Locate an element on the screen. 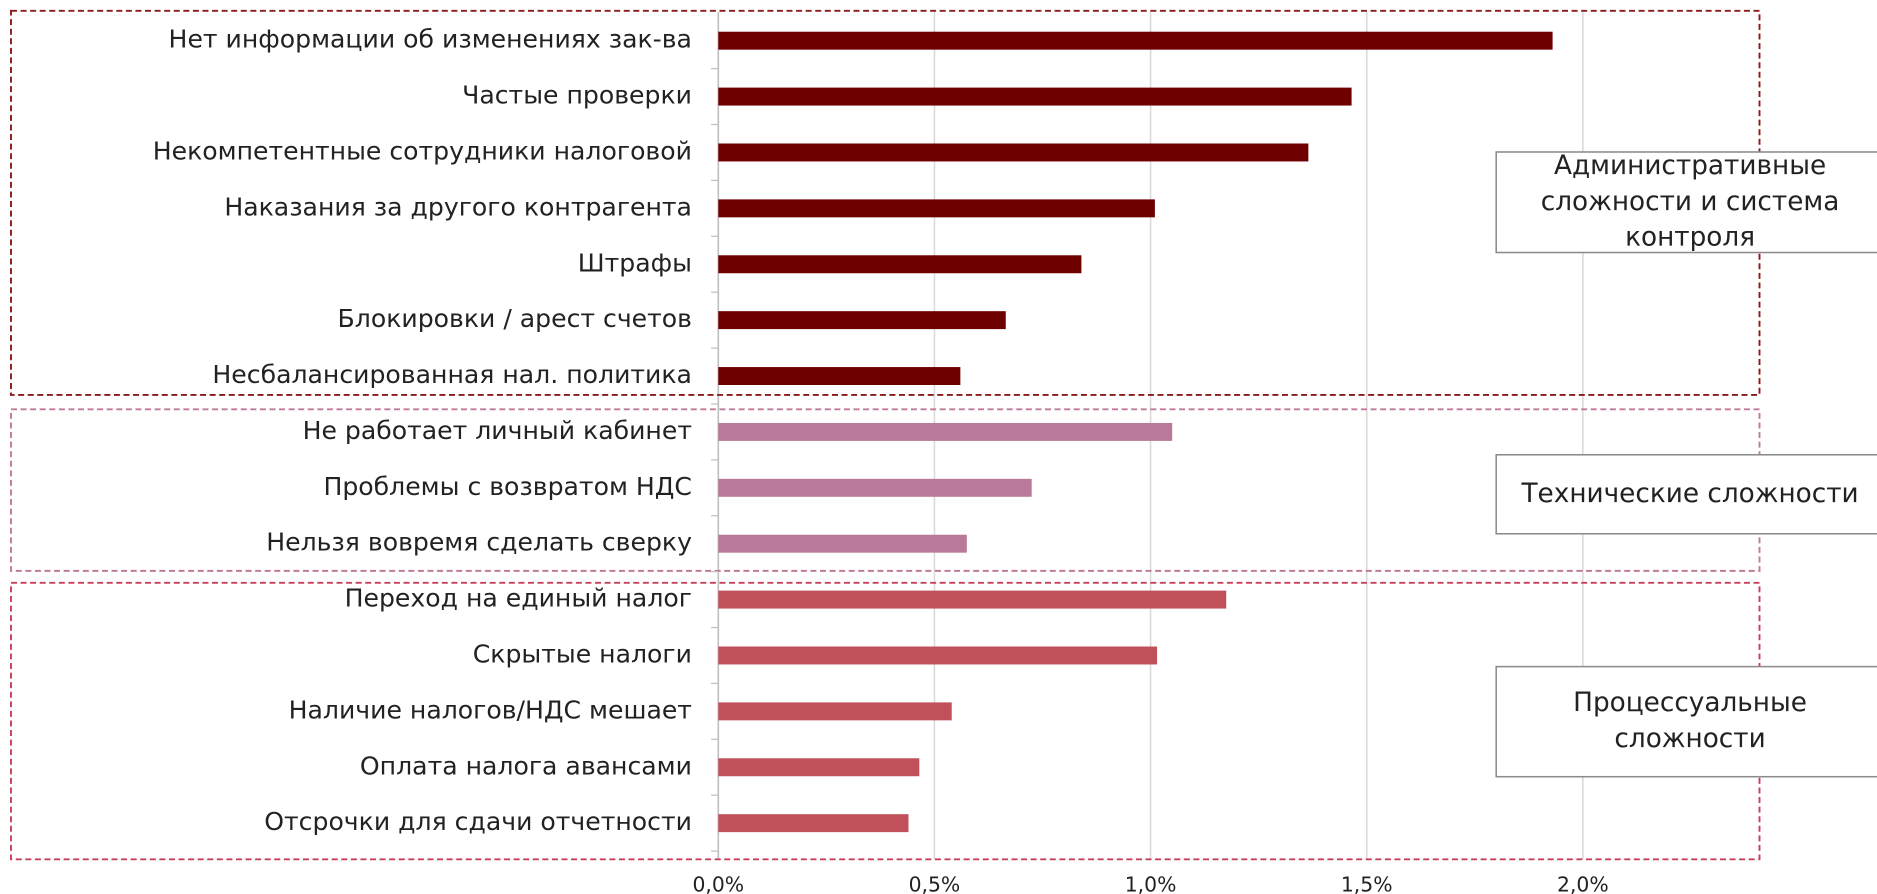 The width and height of the screenshot is (1877, 894). y-tick-label: Нельзя вовремя сделать сверку is located at coordinates (479, 542).